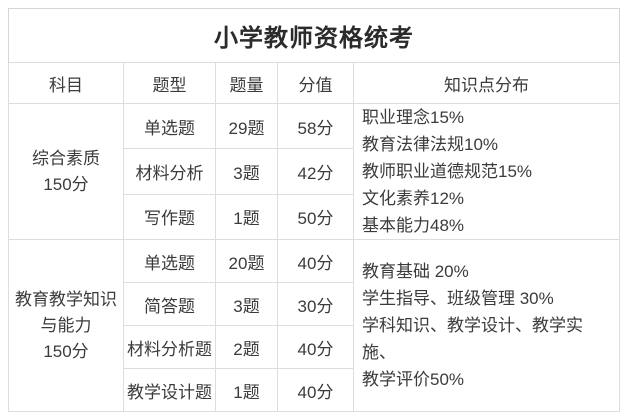 Image resolution: width=627 pixels, height=419 pixels. I want to click on table-row: 写作题 1题 50分, so click(314, 217).